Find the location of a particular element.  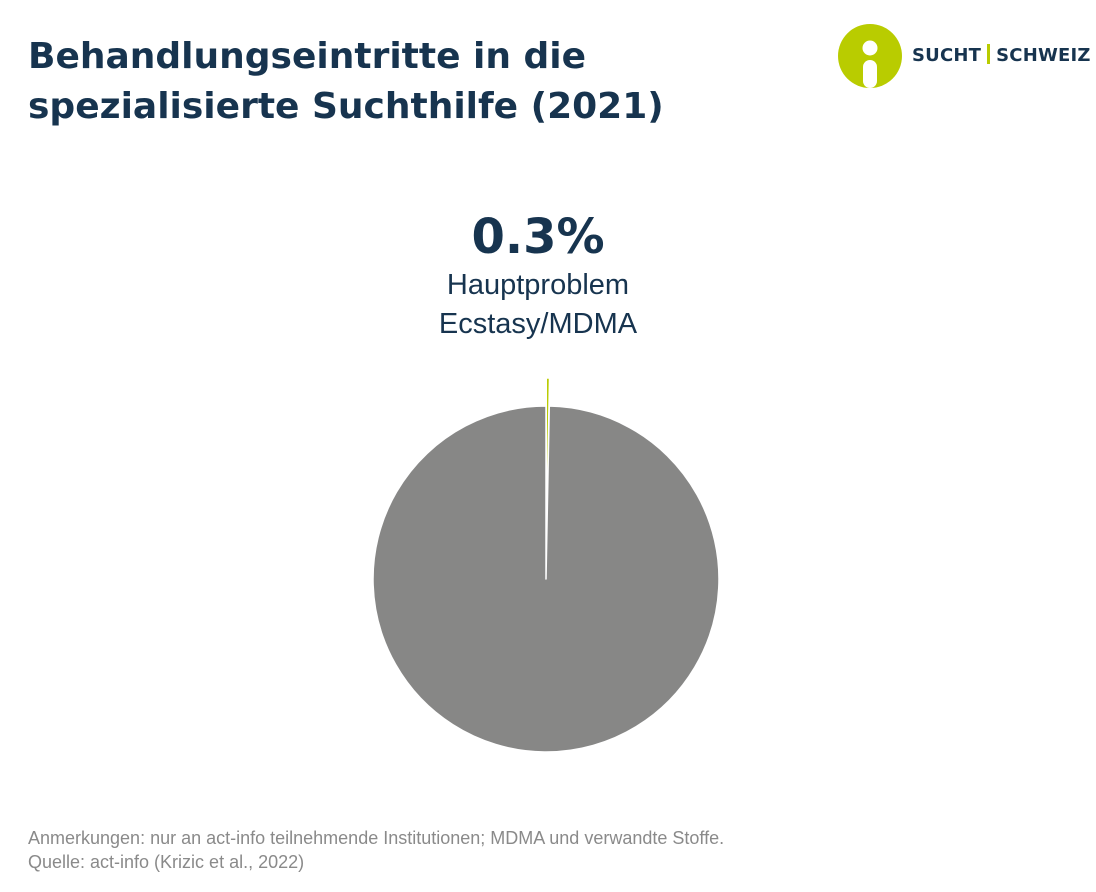

pie-slice-0-category-label-line-1: Hauptproblem is located at coordinates (538, 285).